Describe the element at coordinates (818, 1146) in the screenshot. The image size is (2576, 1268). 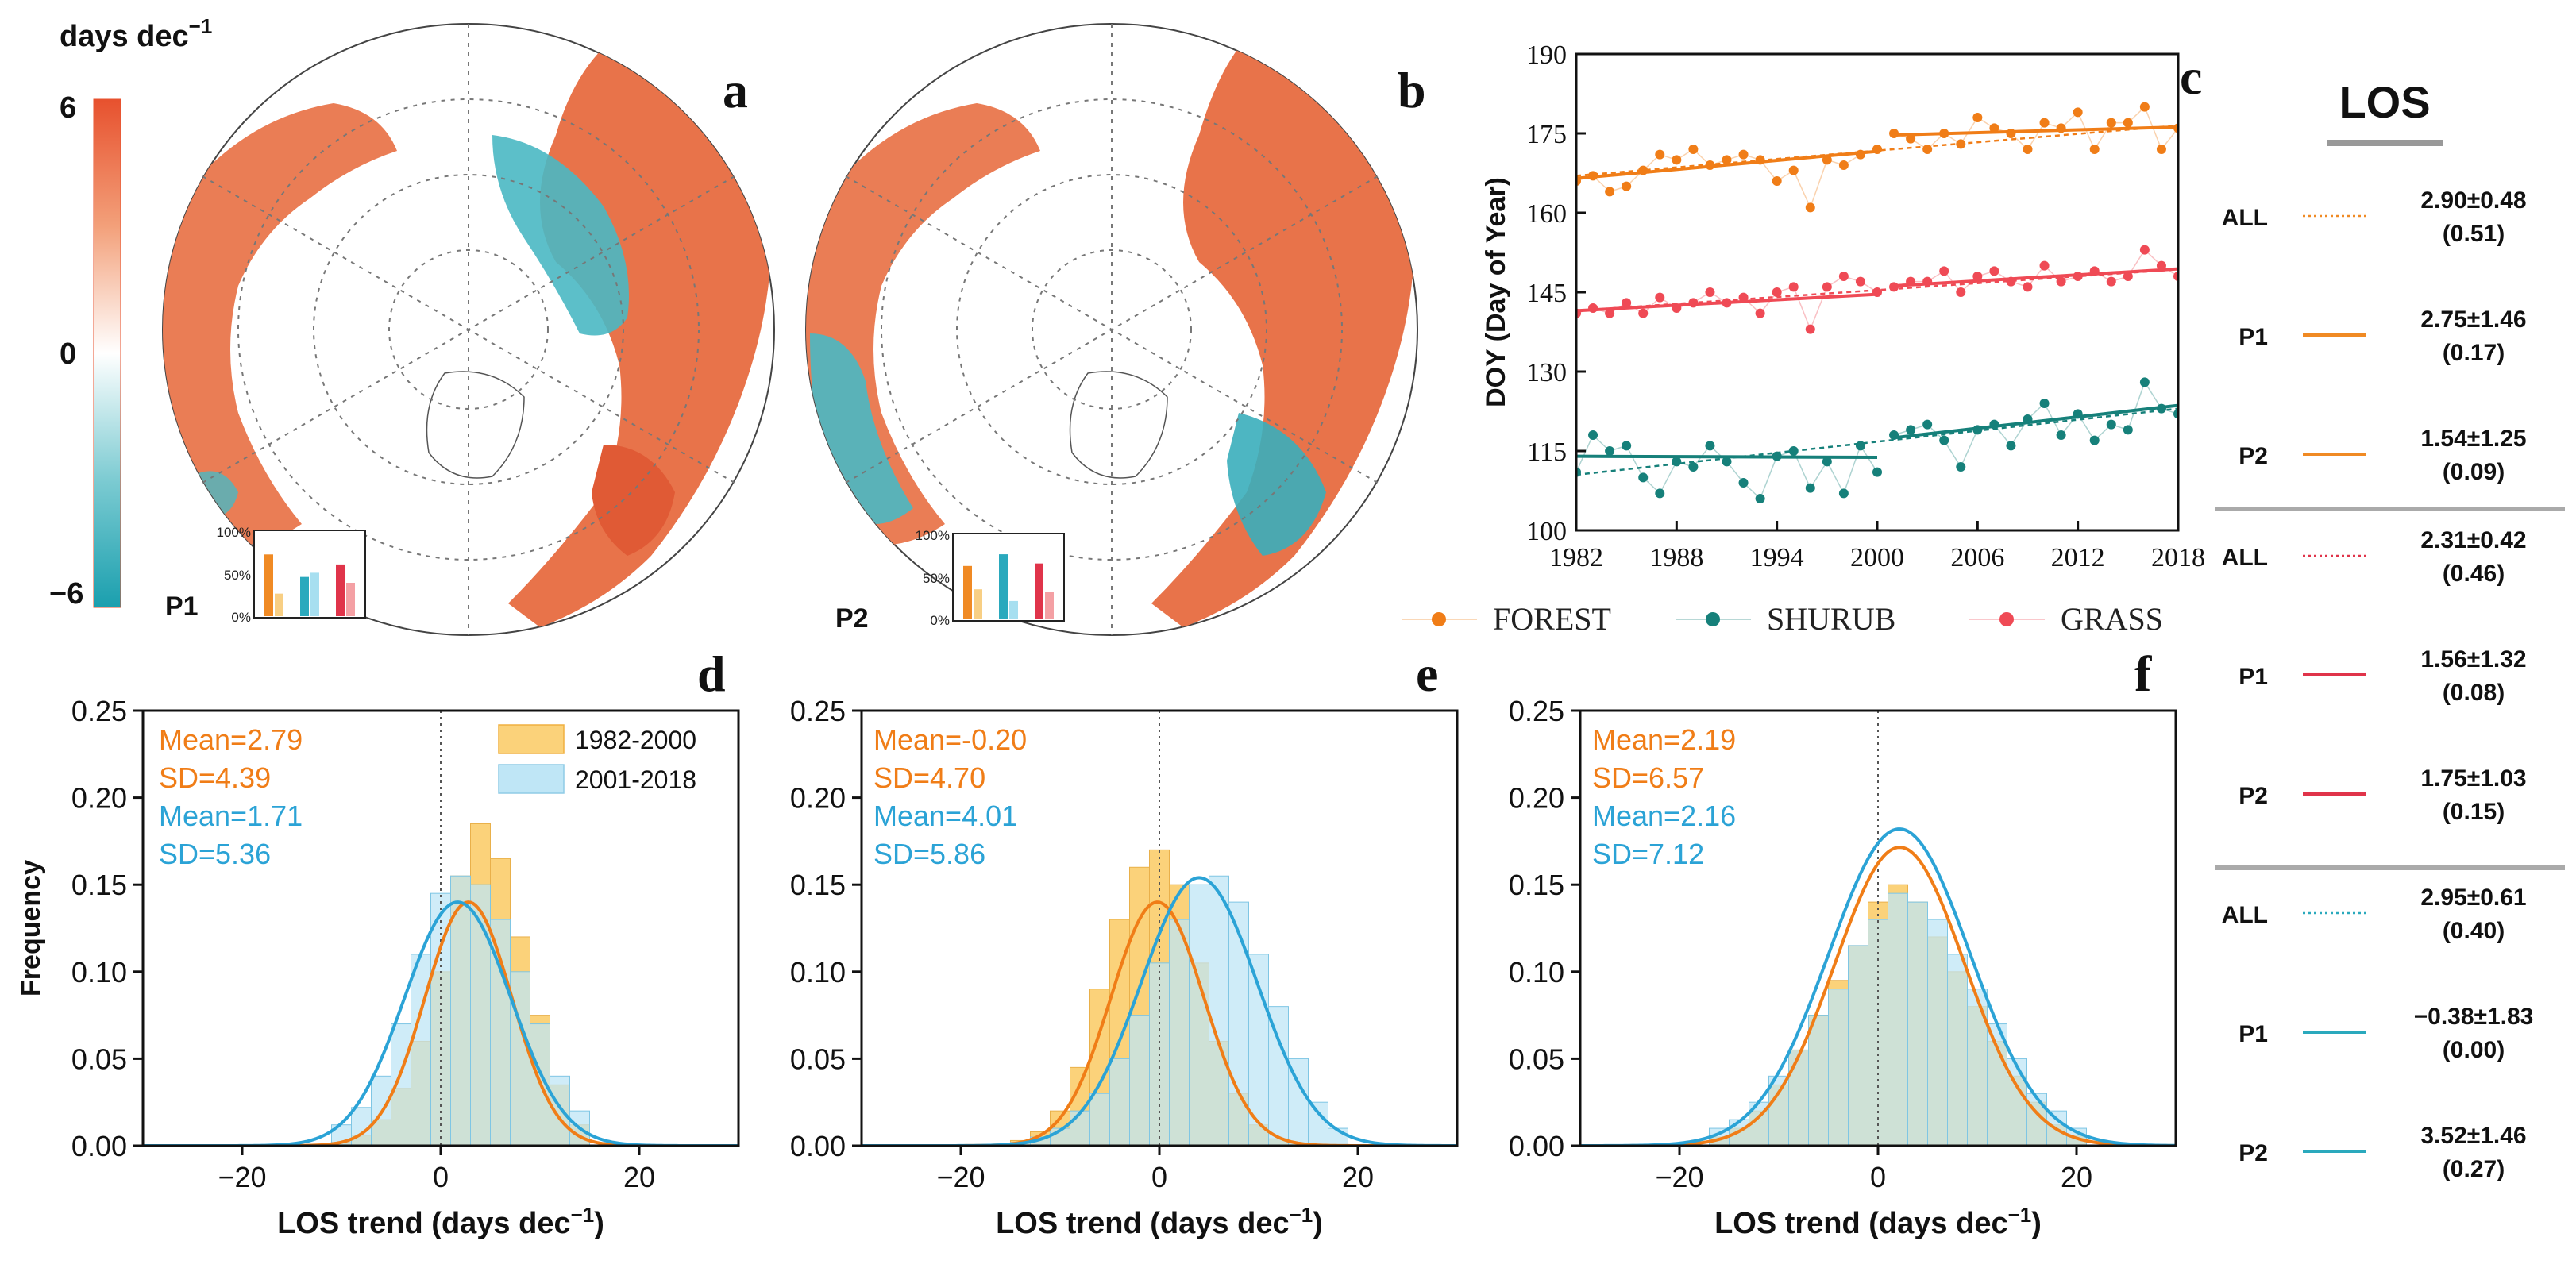
I see `e-ytick-label: 0.00` at that location.